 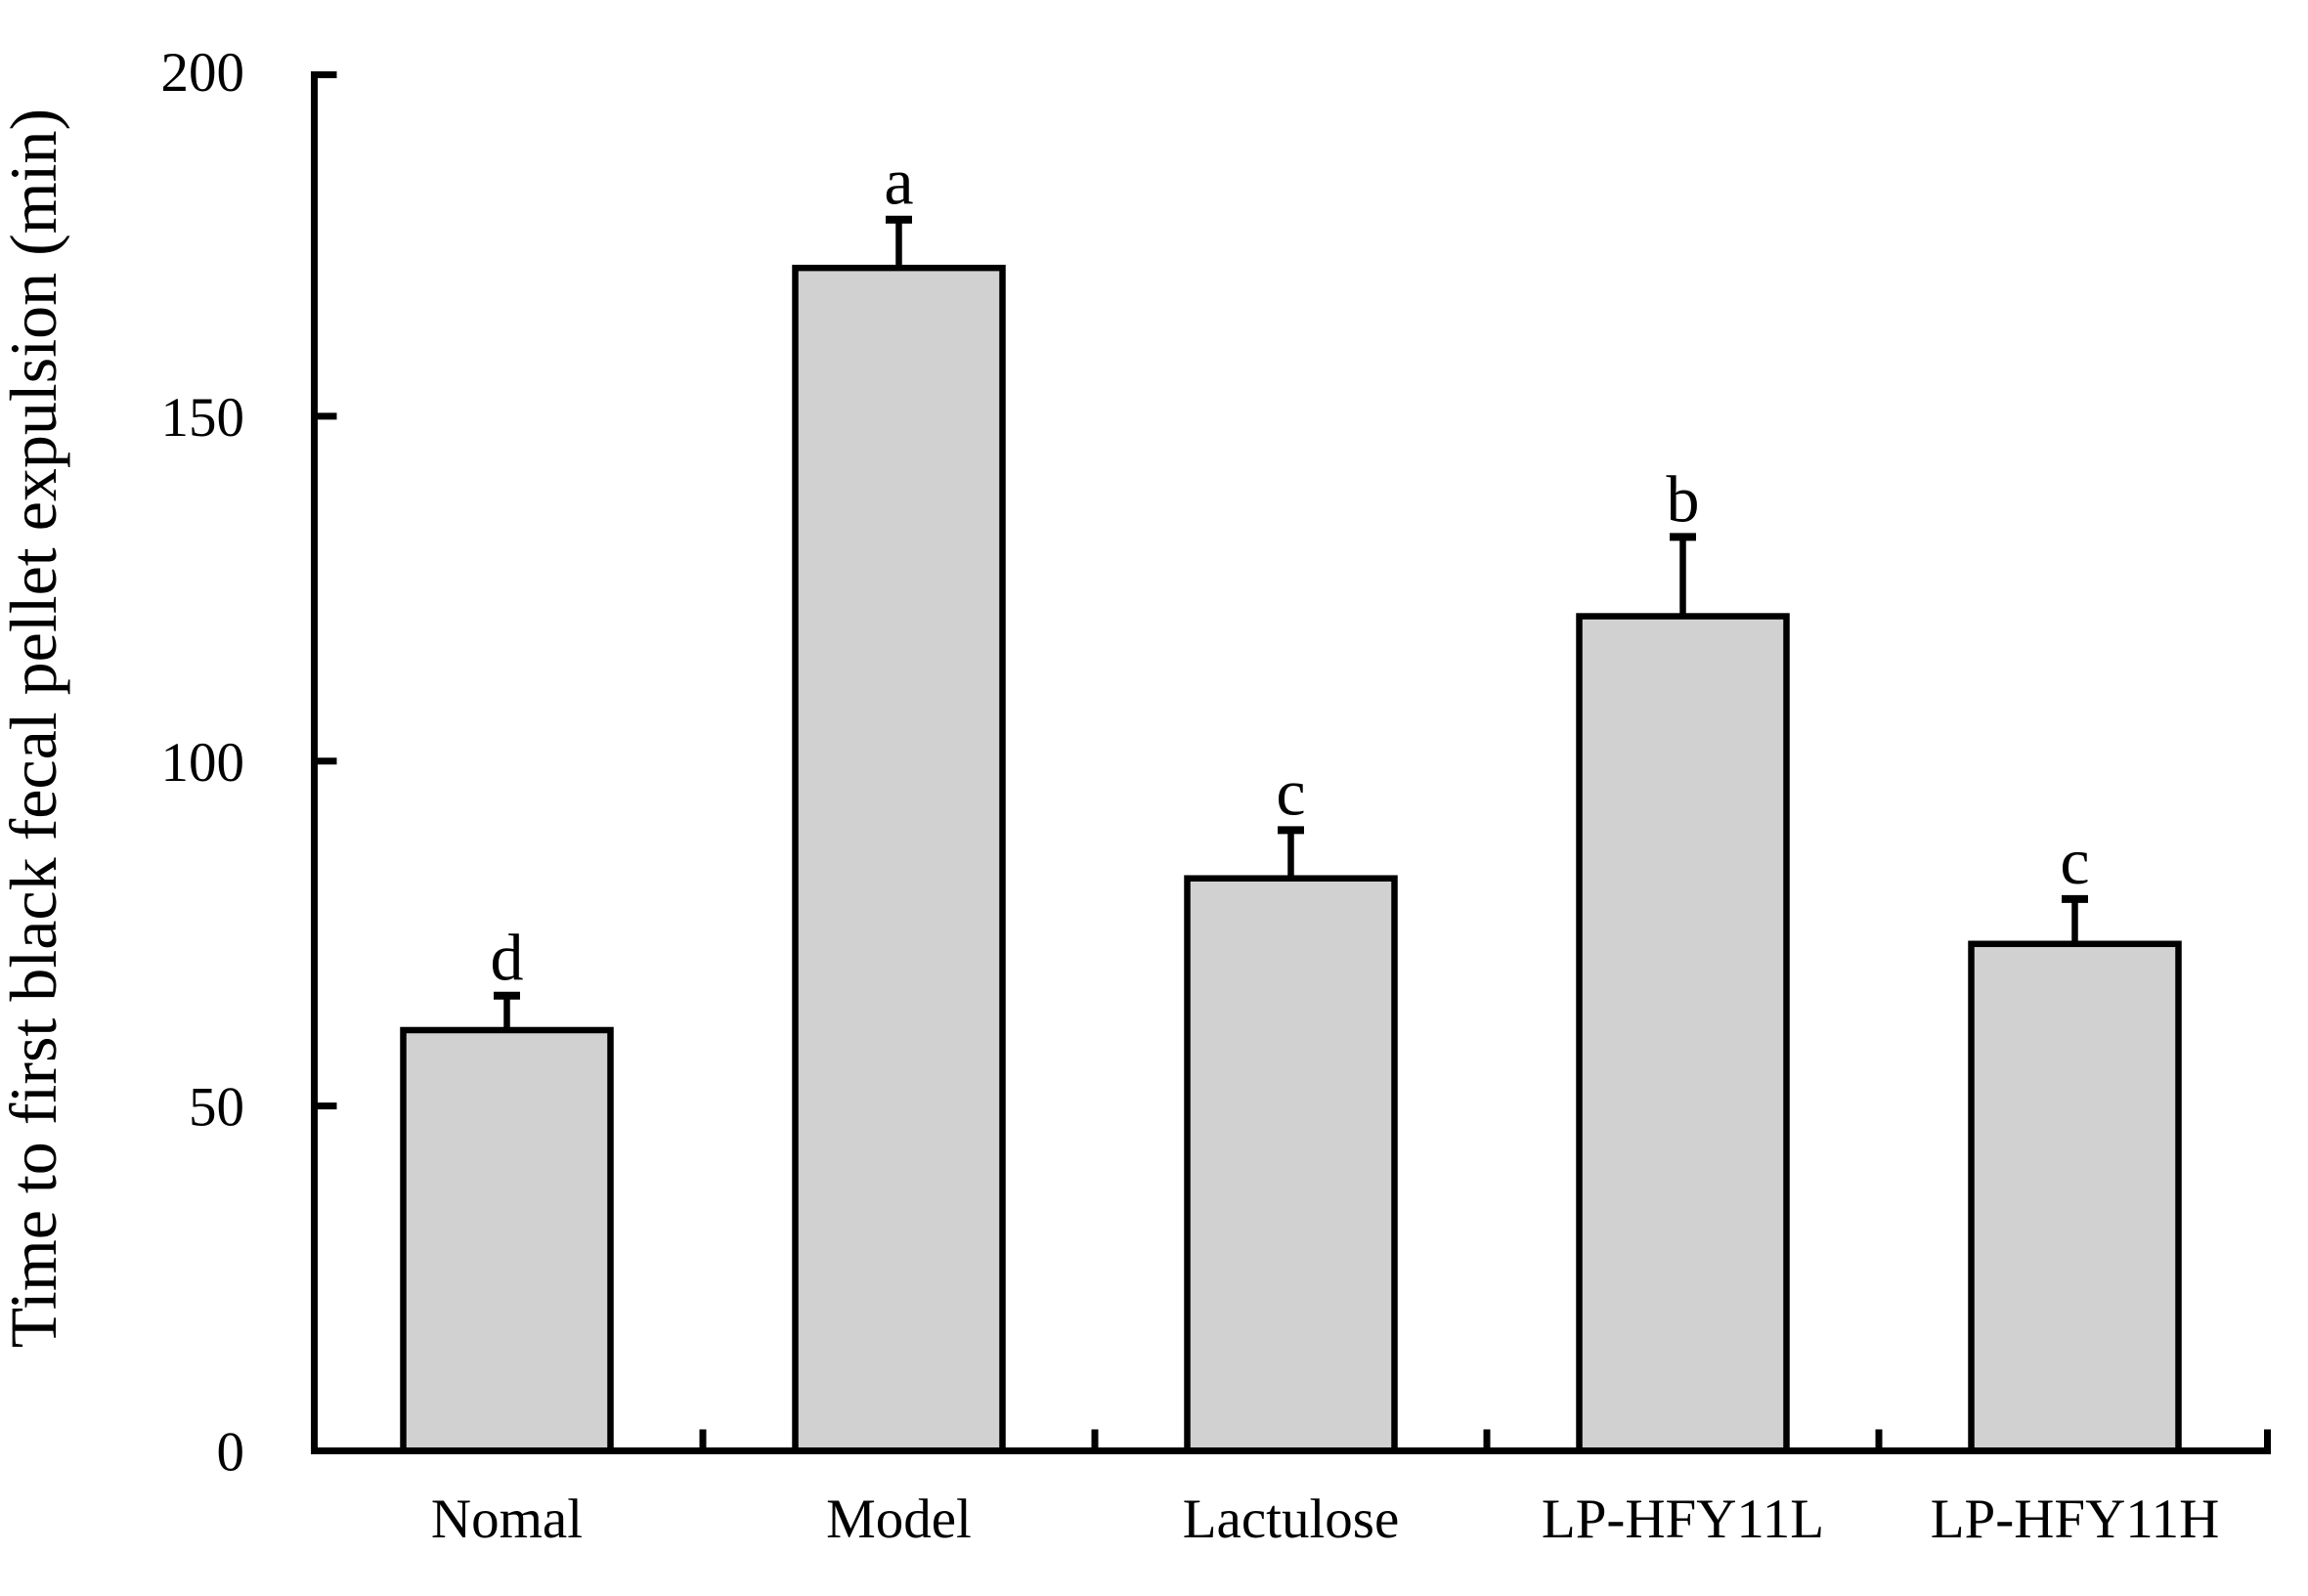 I want to click on y-tick-label-200: 200, so click(x=203, y=73).